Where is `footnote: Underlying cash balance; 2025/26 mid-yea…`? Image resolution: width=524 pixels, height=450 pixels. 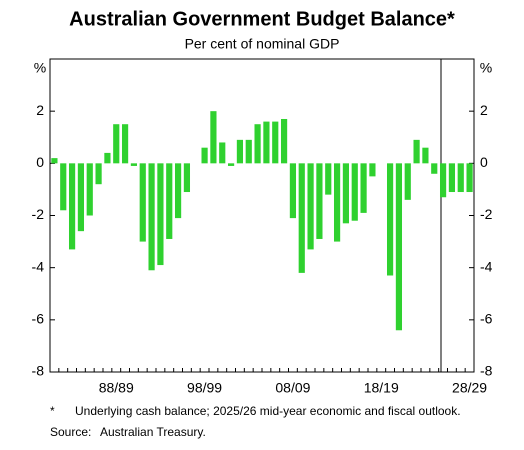 footnote: Underlying cash balance; 2025/26 mid-yea… is located at coordinates (268, 411).